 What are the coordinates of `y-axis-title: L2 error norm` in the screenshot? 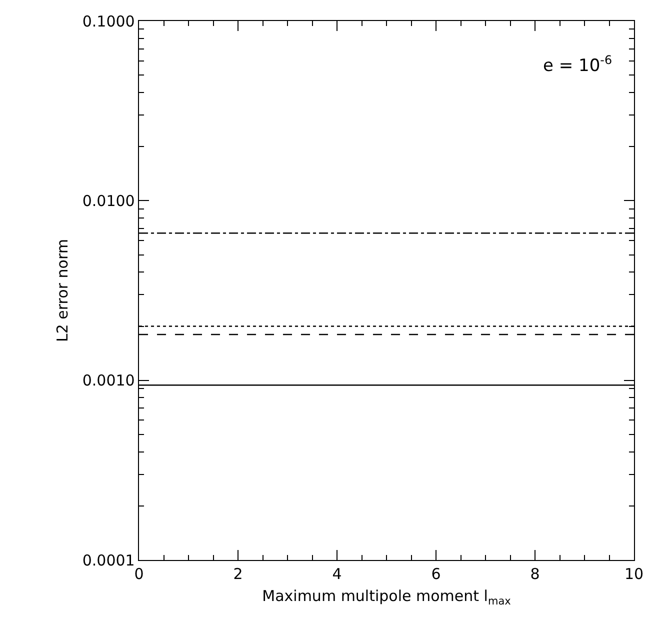 It's located at (63, 290).